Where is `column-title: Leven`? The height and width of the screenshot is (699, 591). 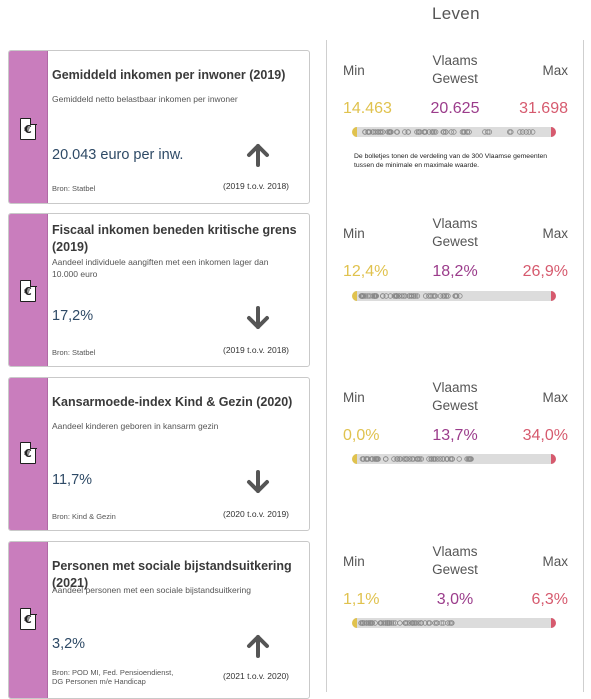 column-title: Leven is located at coordinates (456, 13).